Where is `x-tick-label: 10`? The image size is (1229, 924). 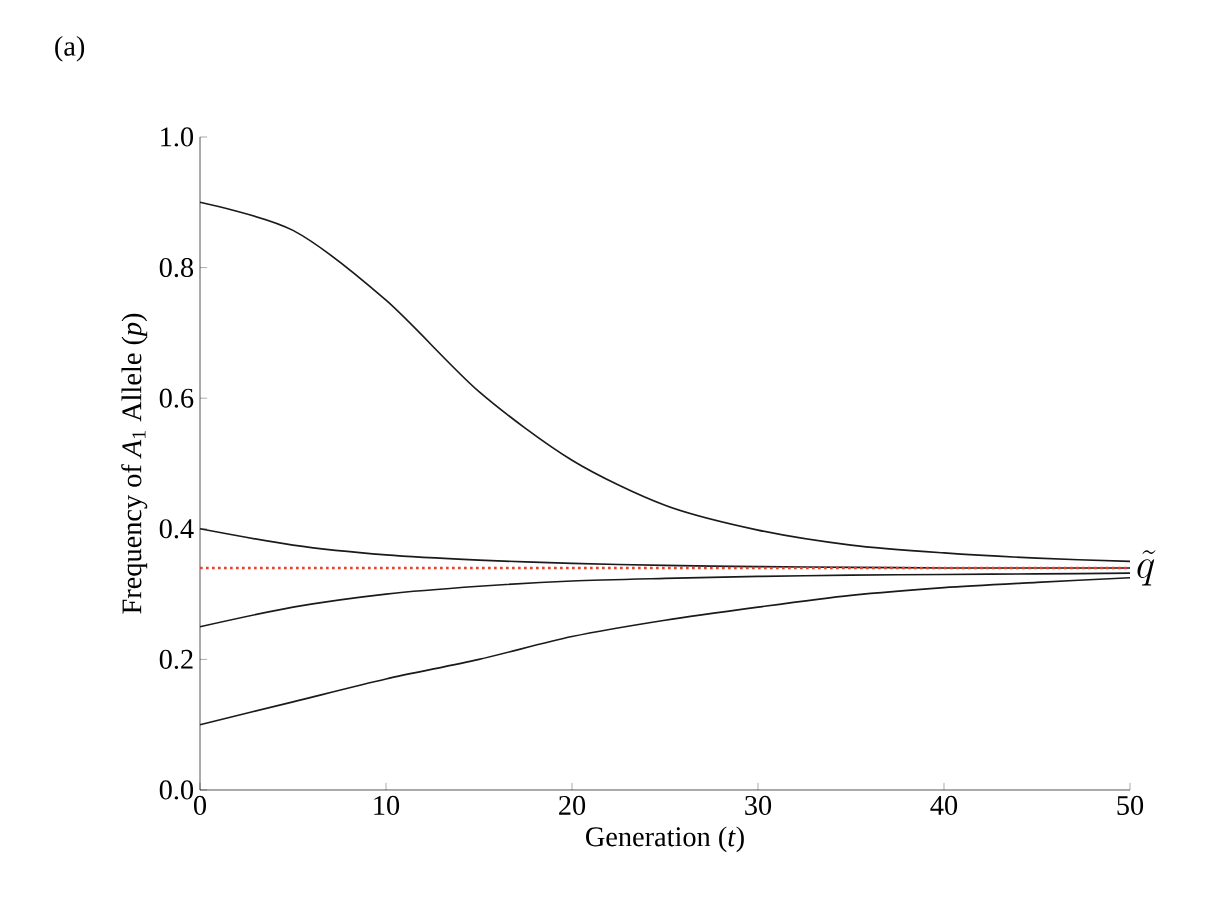 x-tick-label: 10 is located at coordinates (387, 805).